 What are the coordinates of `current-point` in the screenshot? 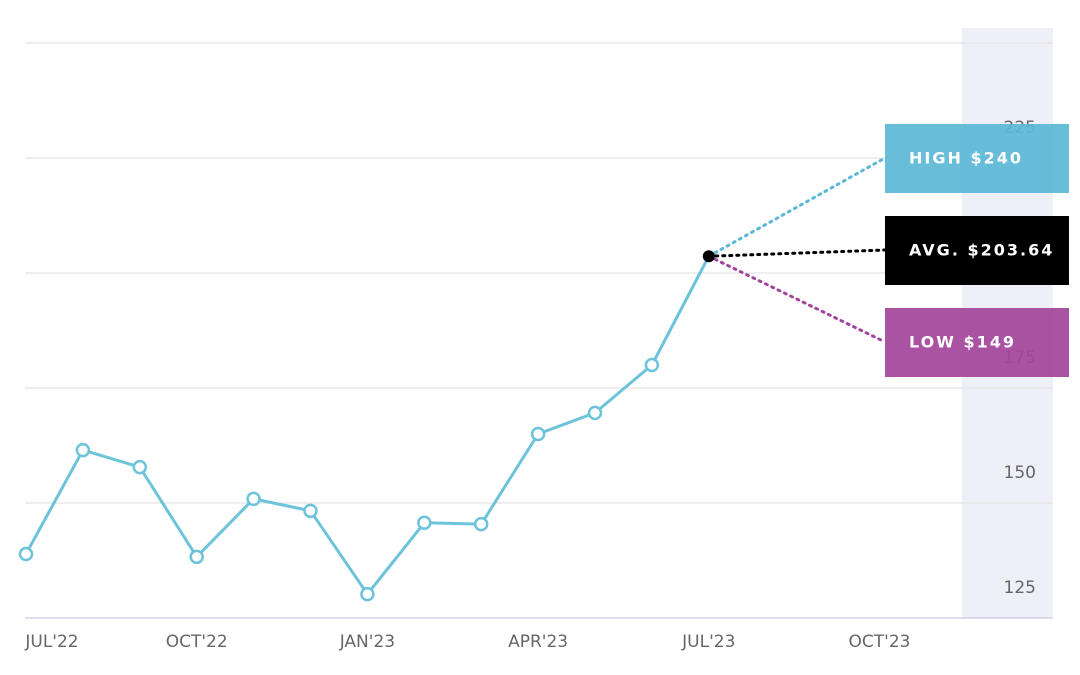 It's located at (708, 256).